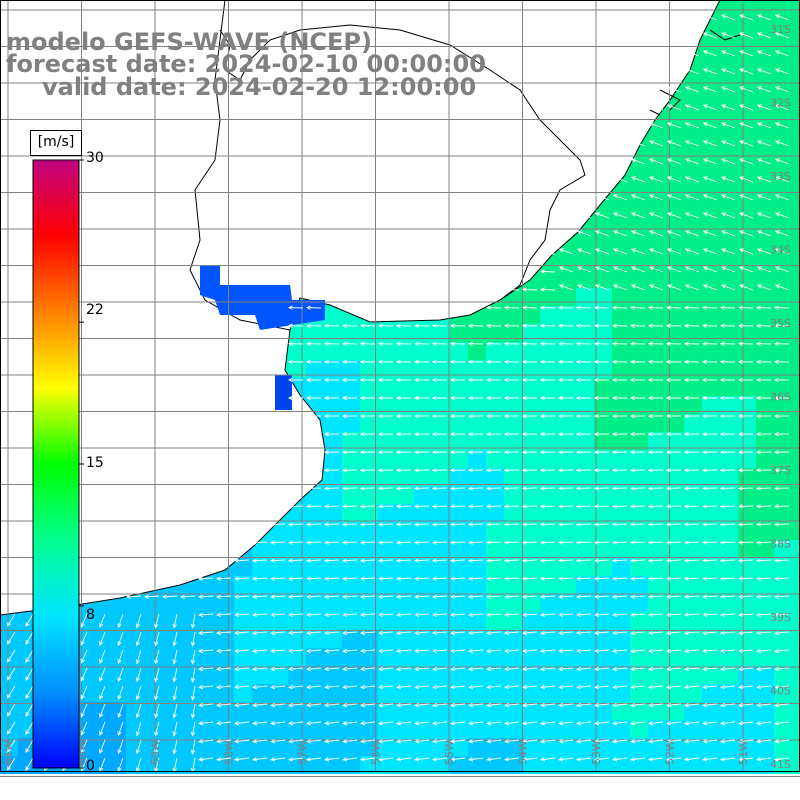 The width and height of the screenshot is (800, 800). I want to click on model-title: modelo GEFS-WAVE (NCEP), so click(189, 42).